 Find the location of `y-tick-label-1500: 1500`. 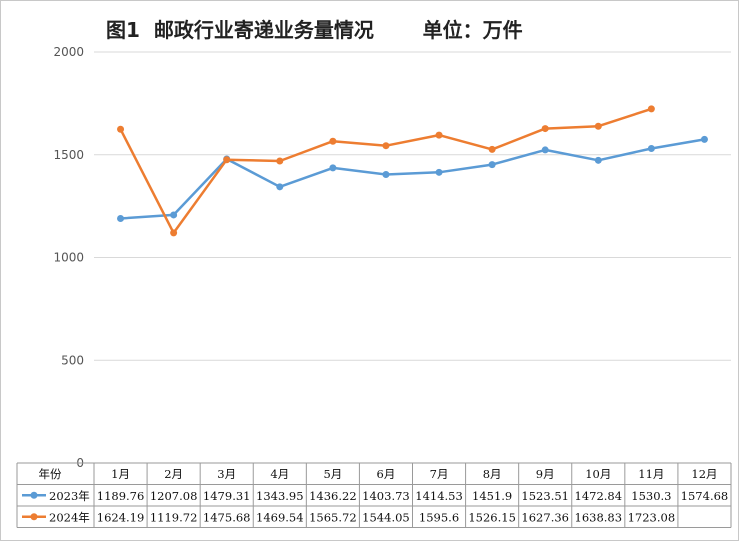

y-tick-label-1500: 1500 is located at coordinates (68, 155).